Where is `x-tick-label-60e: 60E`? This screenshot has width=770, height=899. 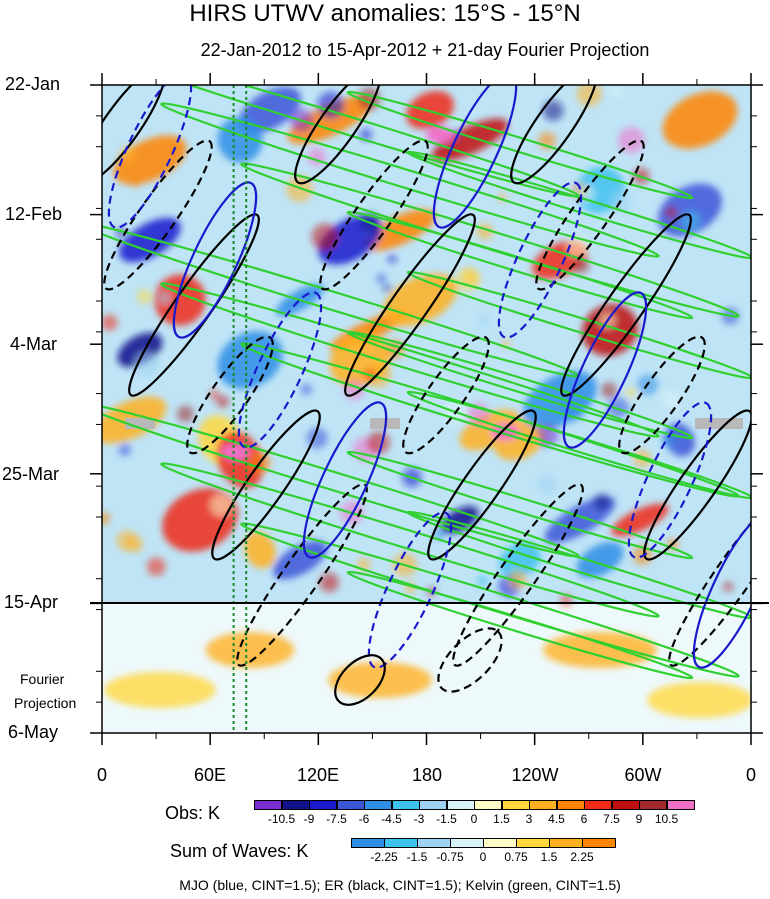
x-tick-label-60e: 60E is located at coordinates (210, 775).